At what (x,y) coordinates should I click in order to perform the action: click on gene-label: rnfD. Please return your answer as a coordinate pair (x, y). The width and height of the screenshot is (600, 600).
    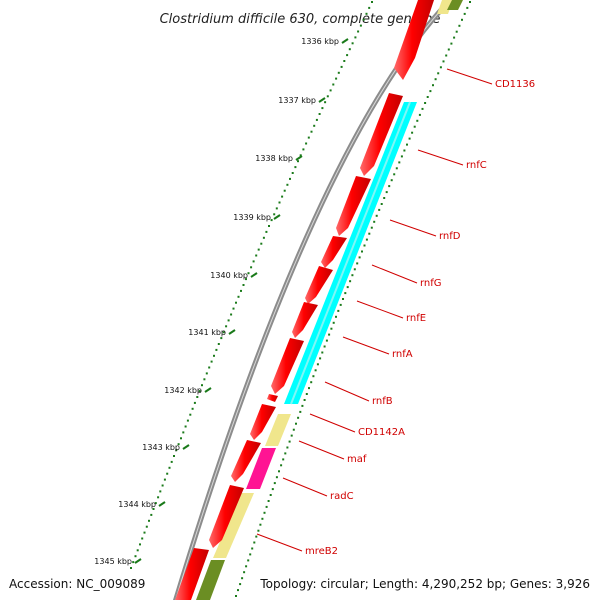
    Looking at the image, I should click on (450, 236).